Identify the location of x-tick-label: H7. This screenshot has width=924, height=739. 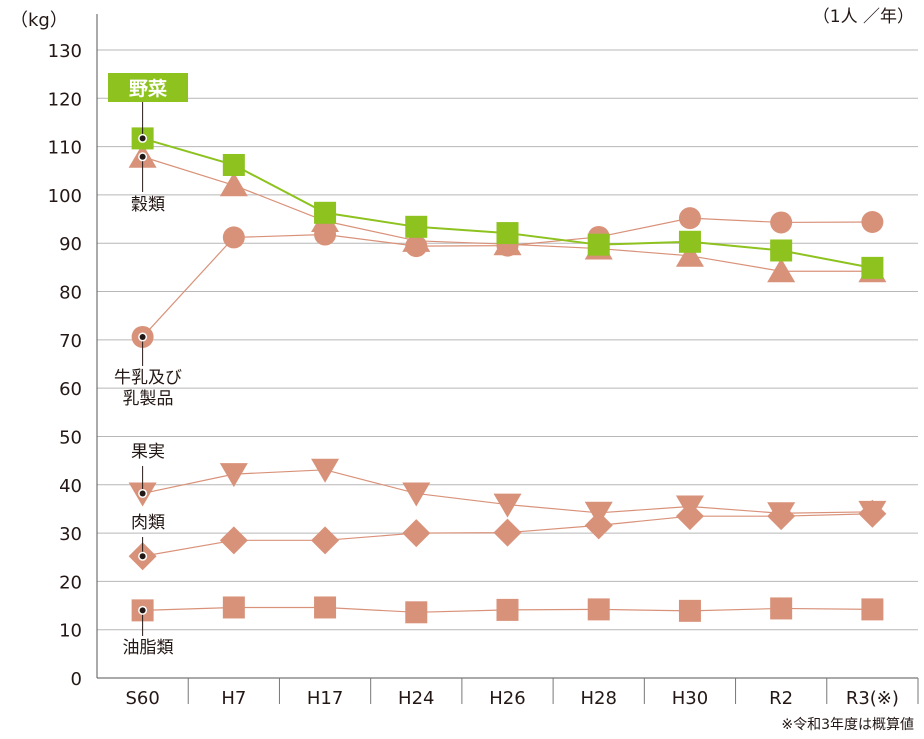
(233, 698).